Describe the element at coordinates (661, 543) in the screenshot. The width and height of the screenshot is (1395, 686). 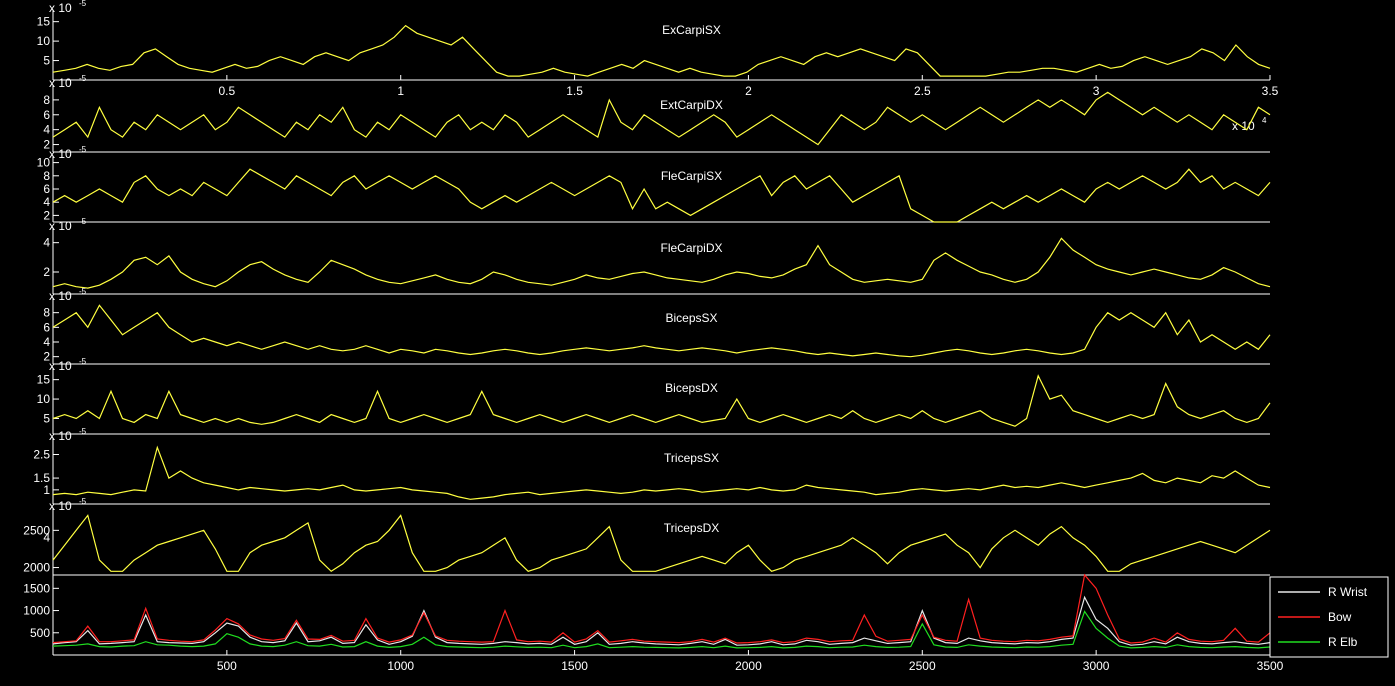
I see `series-line-tricepsdx` at that location.